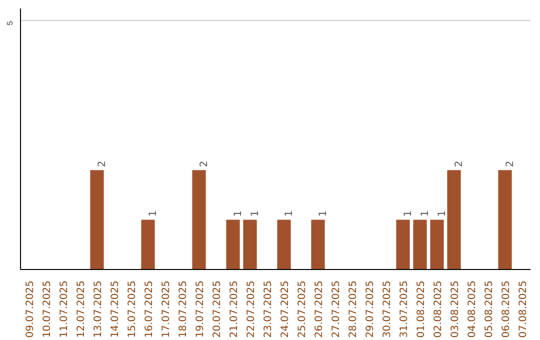  What do you see at coordinates (404, 309) in the screenshot?
I see `x-tick-label: 31.07.2025` at bounding box center [404, 309].